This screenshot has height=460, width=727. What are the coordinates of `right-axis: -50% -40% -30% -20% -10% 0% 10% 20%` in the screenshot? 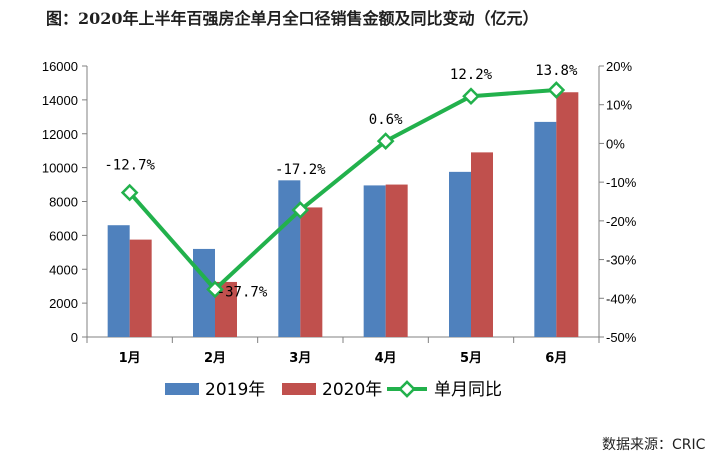 It's located at (617, 202).